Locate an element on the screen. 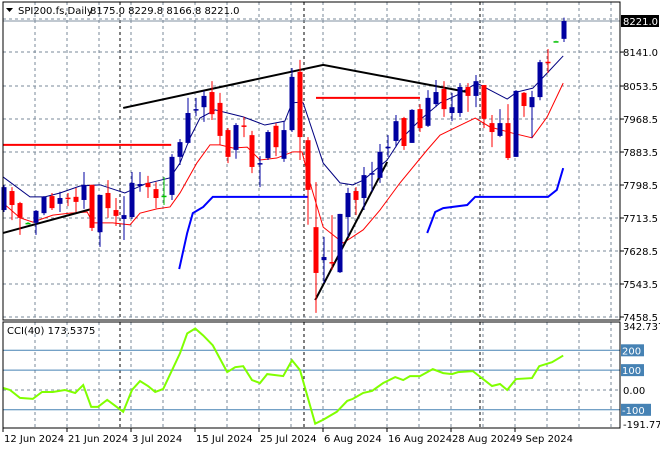 The width and height of the screenshot is (660, 450). cci-level-label: 200 is located at coordinates (631, 351).